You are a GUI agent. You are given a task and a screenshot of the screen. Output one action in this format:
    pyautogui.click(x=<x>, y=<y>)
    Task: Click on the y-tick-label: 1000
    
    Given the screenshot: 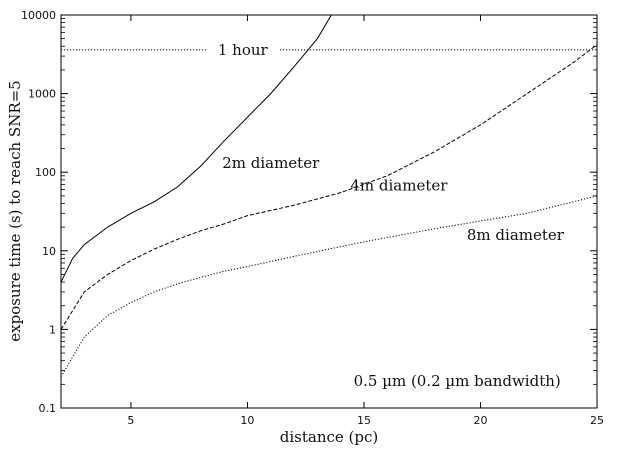 What is the action you would take?
    pyautogui.click(x=42, y=94)
    